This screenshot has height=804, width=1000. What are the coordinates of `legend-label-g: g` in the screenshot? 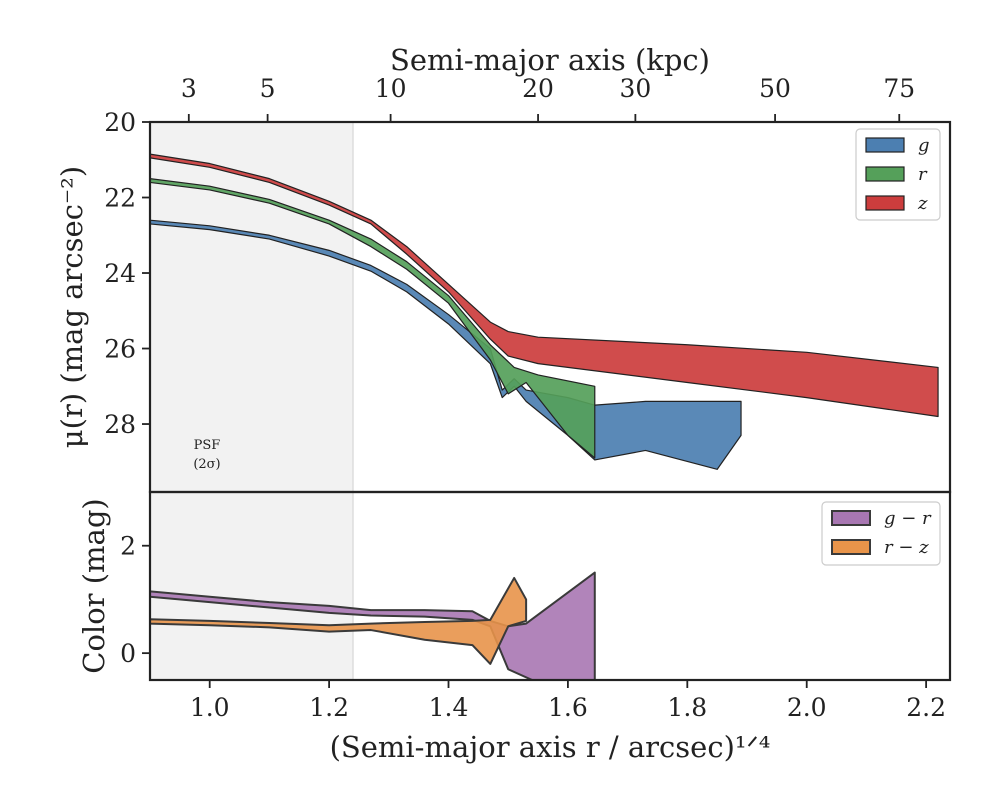 It's located at (924, 145).